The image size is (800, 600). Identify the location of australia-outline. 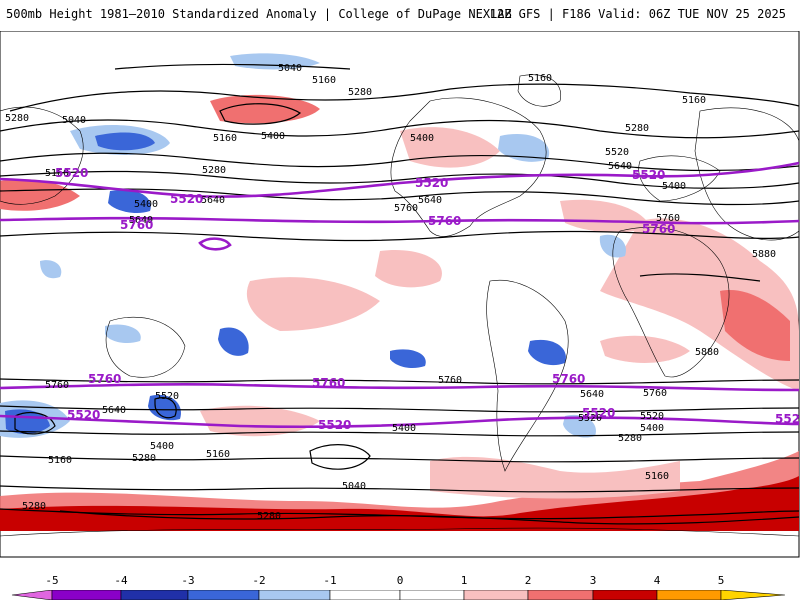
(145, 347).